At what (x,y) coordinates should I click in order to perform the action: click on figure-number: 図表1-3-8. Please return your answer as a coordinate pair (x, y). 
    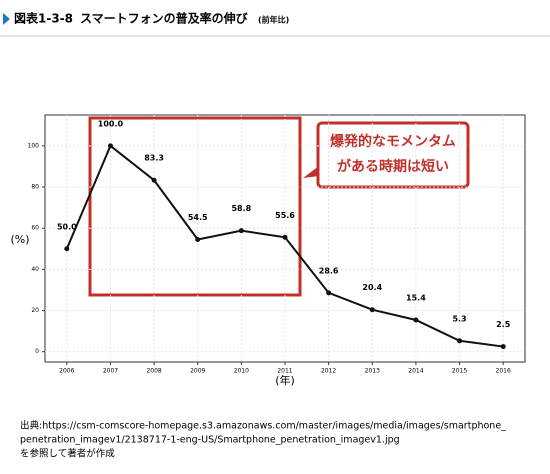
    Looking at the image, I should click on (43, 18).